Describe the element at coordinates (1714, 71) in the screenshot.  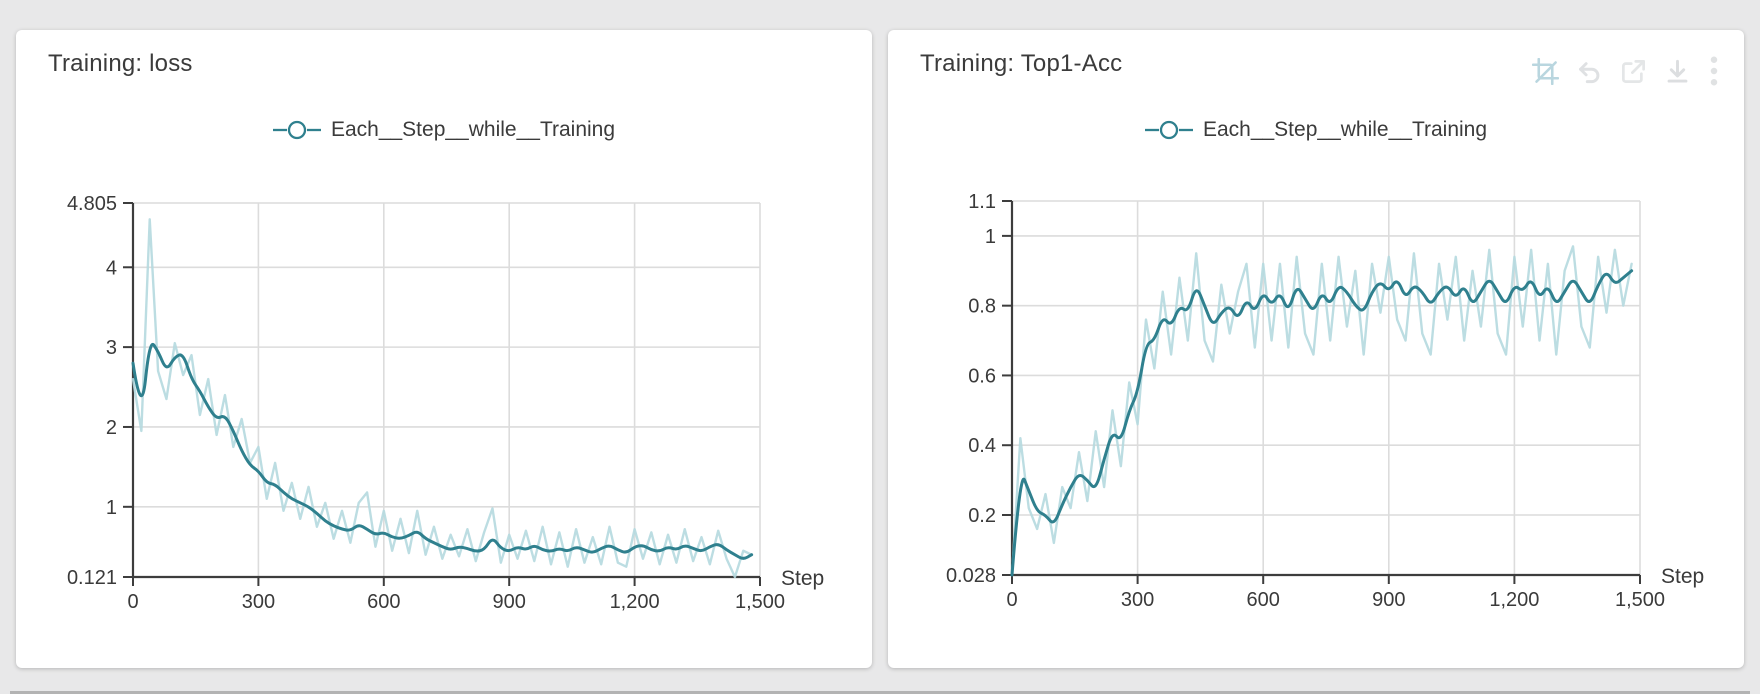
I see `kebab-menu-icon` at that location.